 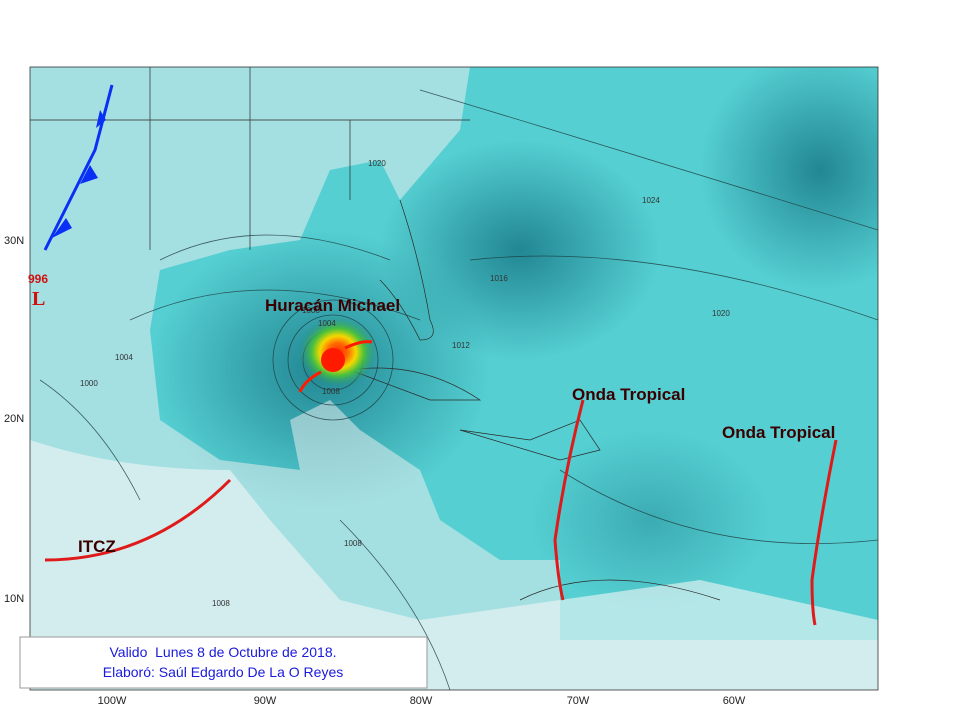 What do you see at coordinates (14, 419) in the screenshot?
I see `label: 20N` at bounding box center [14, 419].